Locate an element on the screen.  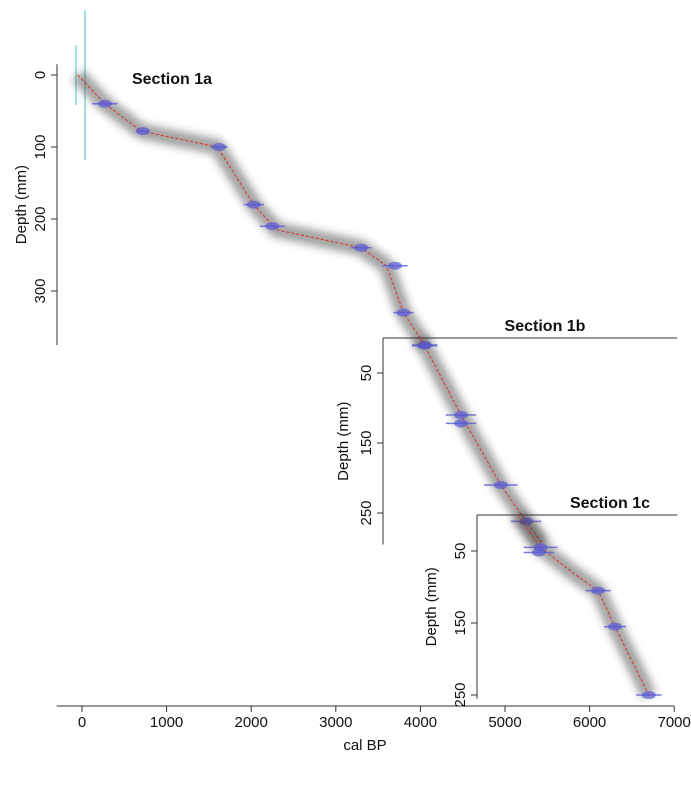
x-tick-label: 3000 is located at coordinates (335, 722).